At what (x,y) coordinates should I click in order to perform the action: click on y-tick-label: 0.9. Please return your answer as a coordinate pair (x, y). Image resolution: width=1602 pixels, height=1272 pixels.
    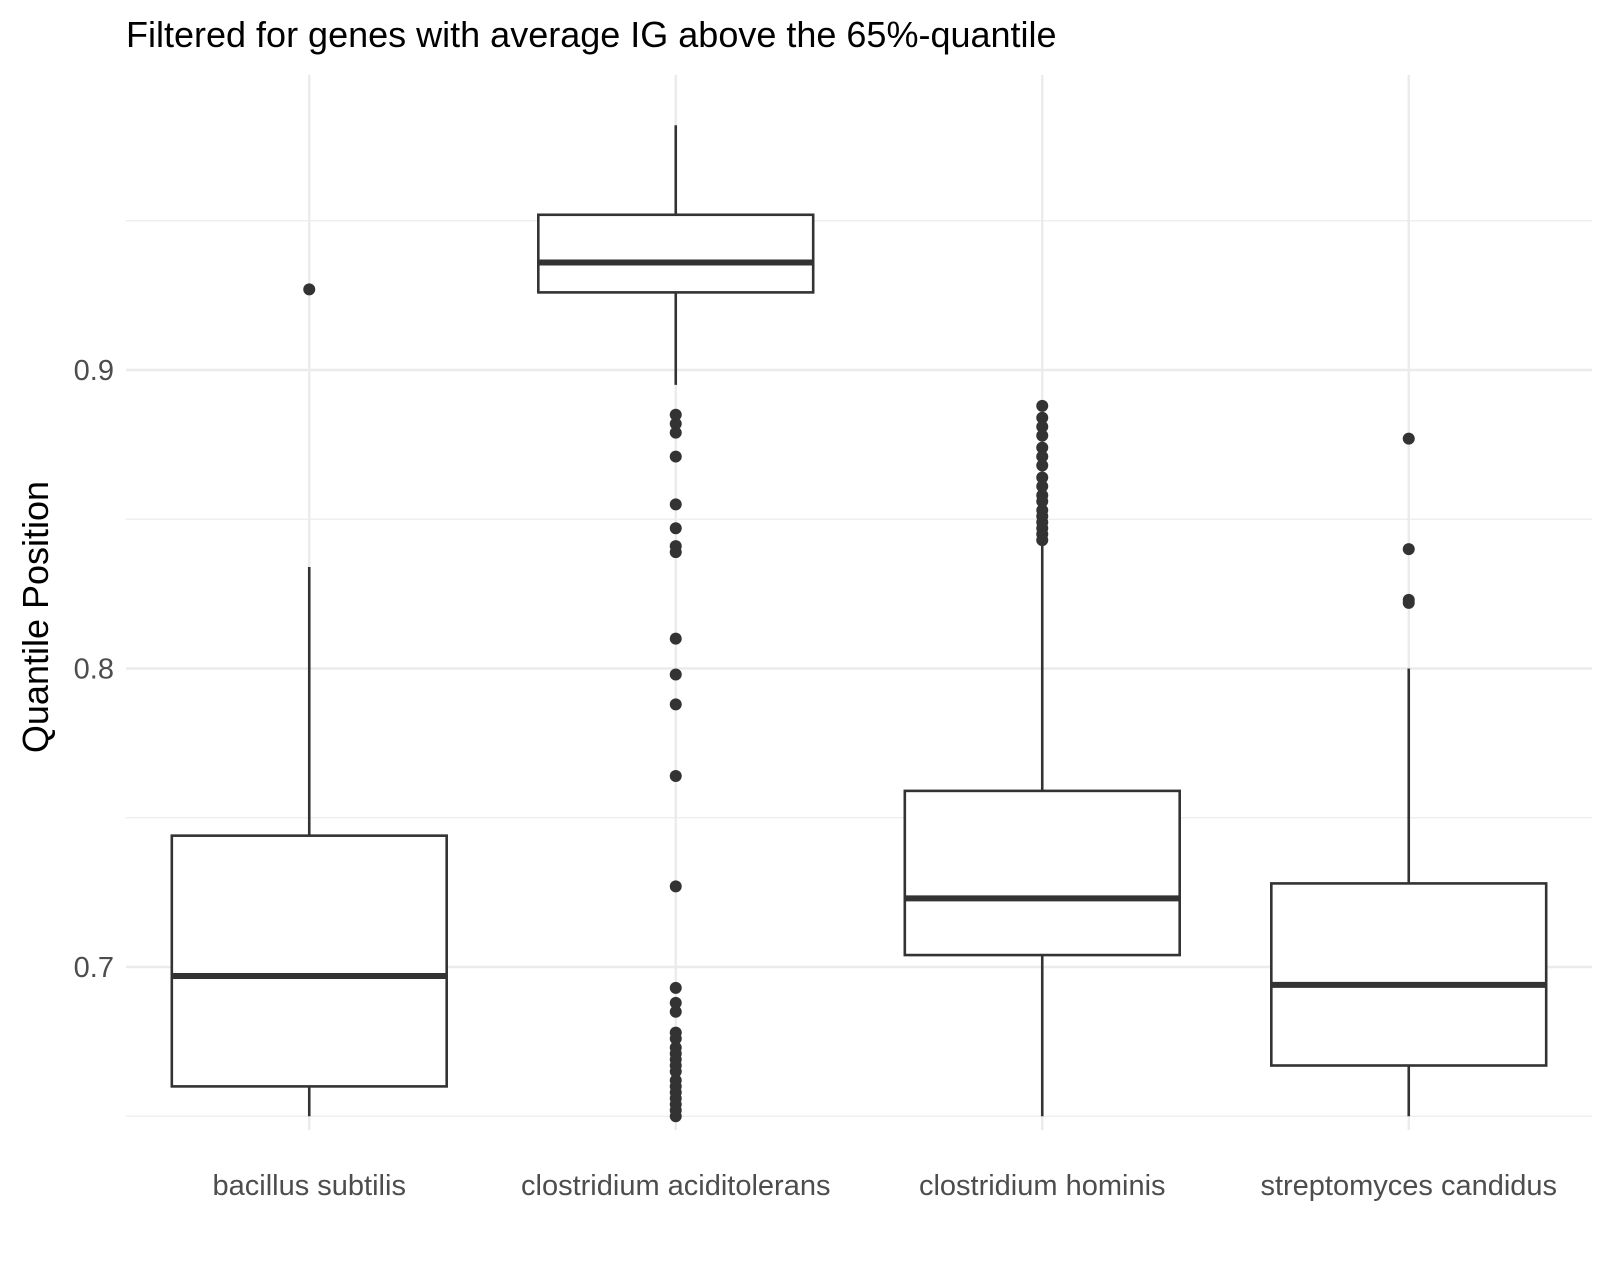
    Looking at the image, I should click on (94, 371).